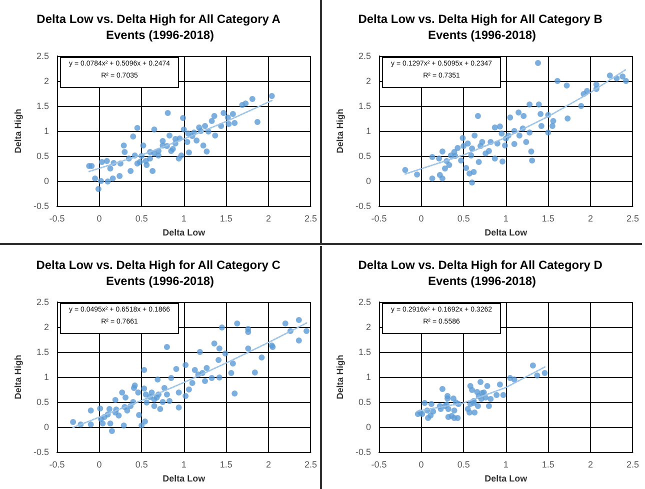 The image size is (645, 489). Describe the element at coordinates (160, 27) in the screenshot. I see `chart-title: Delta Low vs. Delta High for All Category A Events (1996-2018)` at that location.